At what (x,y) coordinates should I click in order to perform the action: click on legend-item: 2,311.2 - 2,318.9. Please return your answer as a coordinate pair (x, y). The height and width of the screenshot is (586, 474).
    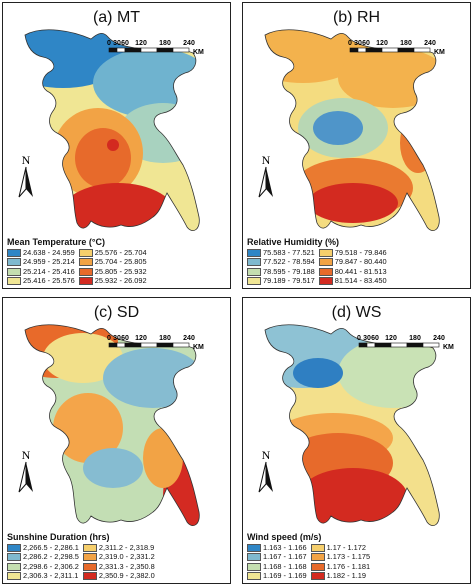
    Looking at the image, I should click on (118, 547).